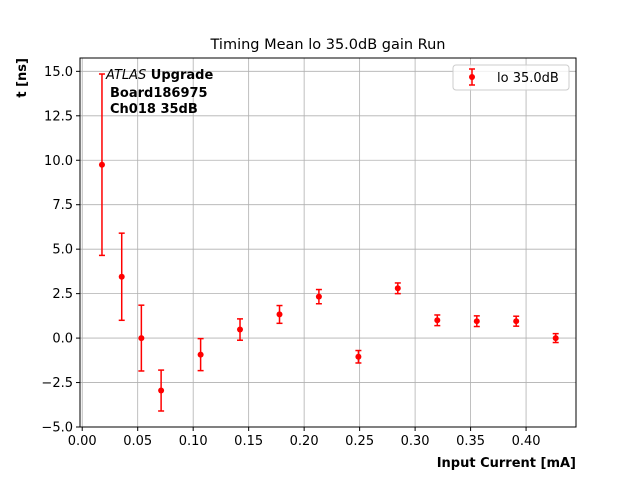  Describe the element at coordinates (470, 441) in the screenshot. I see `x-tick-label: 0.35` at that location.